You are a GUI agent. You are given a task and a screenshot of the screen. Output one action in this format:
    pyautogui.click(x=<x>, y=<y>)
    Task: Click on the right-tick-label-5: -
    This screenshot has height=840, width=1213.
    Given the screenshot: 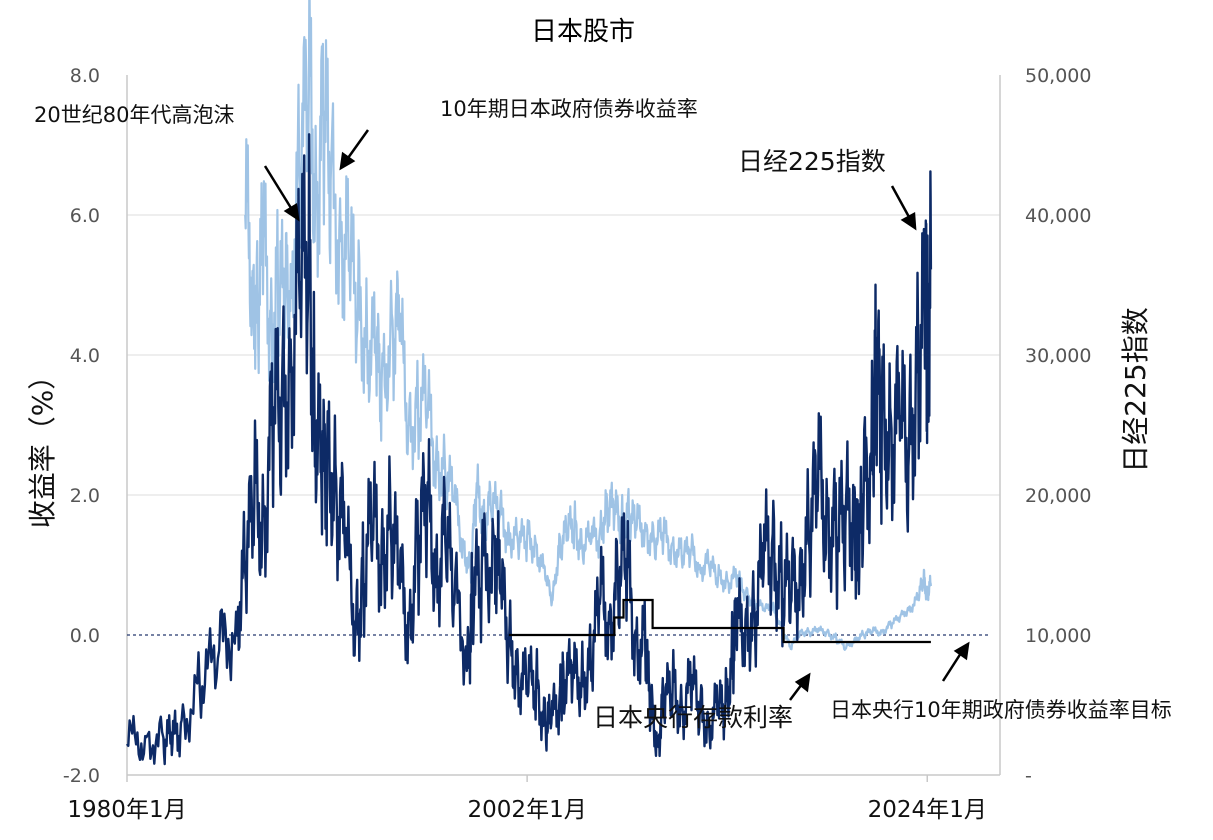 What is the action you would take?
    pyautogui.click(x=1028, y=776)
    